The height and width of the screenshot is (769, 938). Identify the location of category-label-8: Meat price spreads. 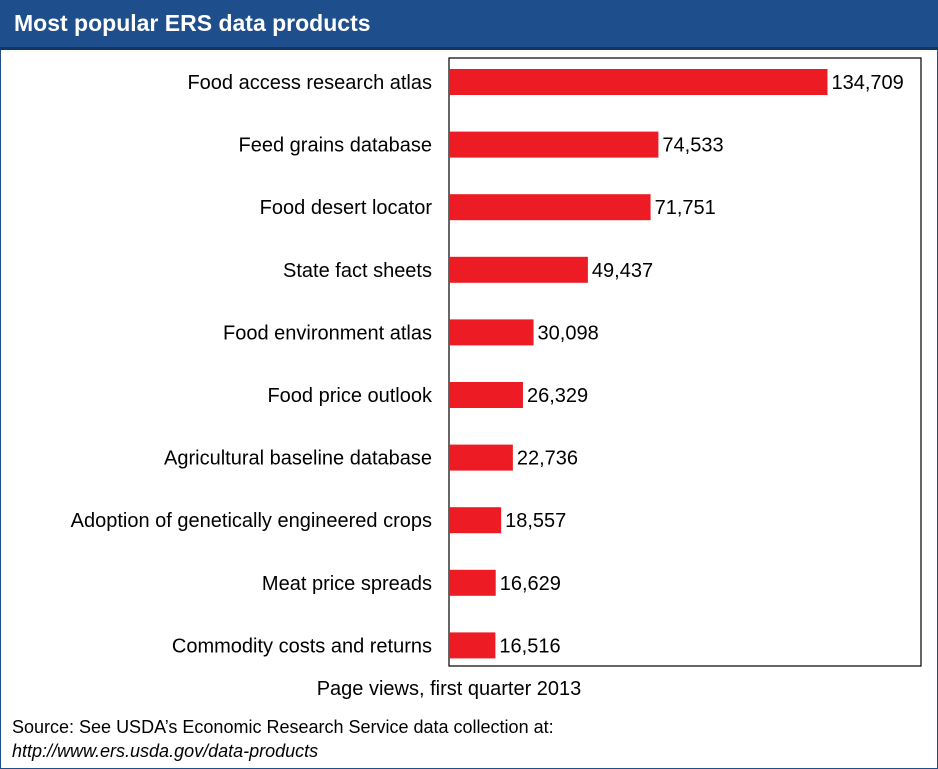
(347, 584).